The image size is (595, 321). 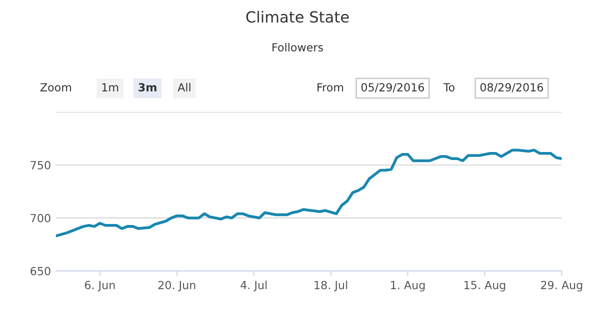 I want to click on text: Zoom, so click(x=55, y=87).